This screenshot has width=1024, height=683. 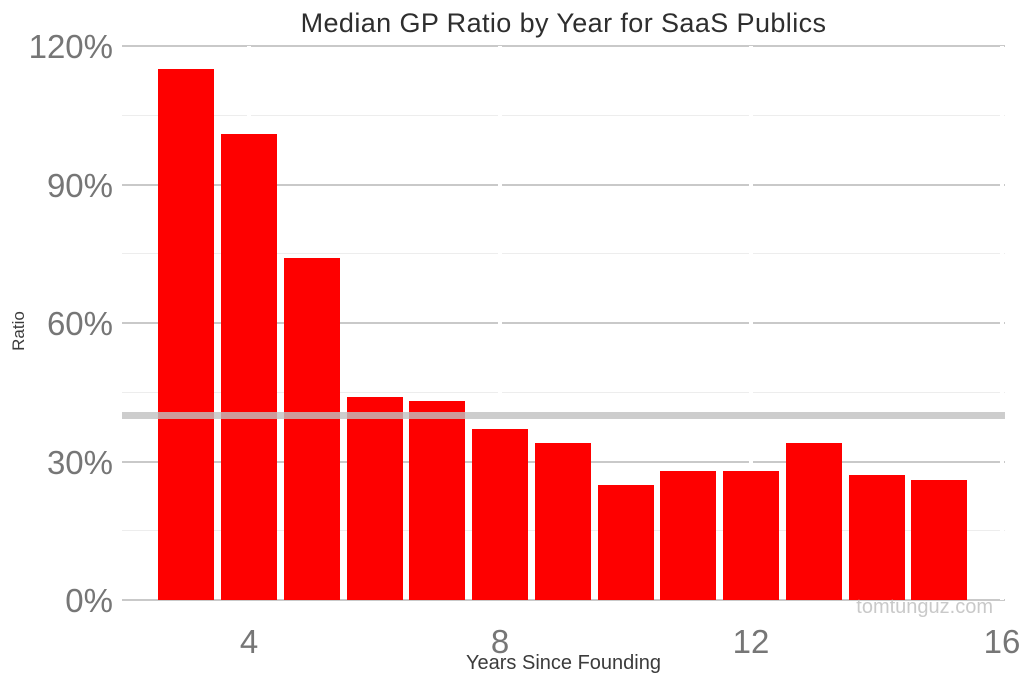 What do you see at coordinates (89, 600) in the screenshot?
I see `y-tick-label: 0%` at bounding box center [89, 600].